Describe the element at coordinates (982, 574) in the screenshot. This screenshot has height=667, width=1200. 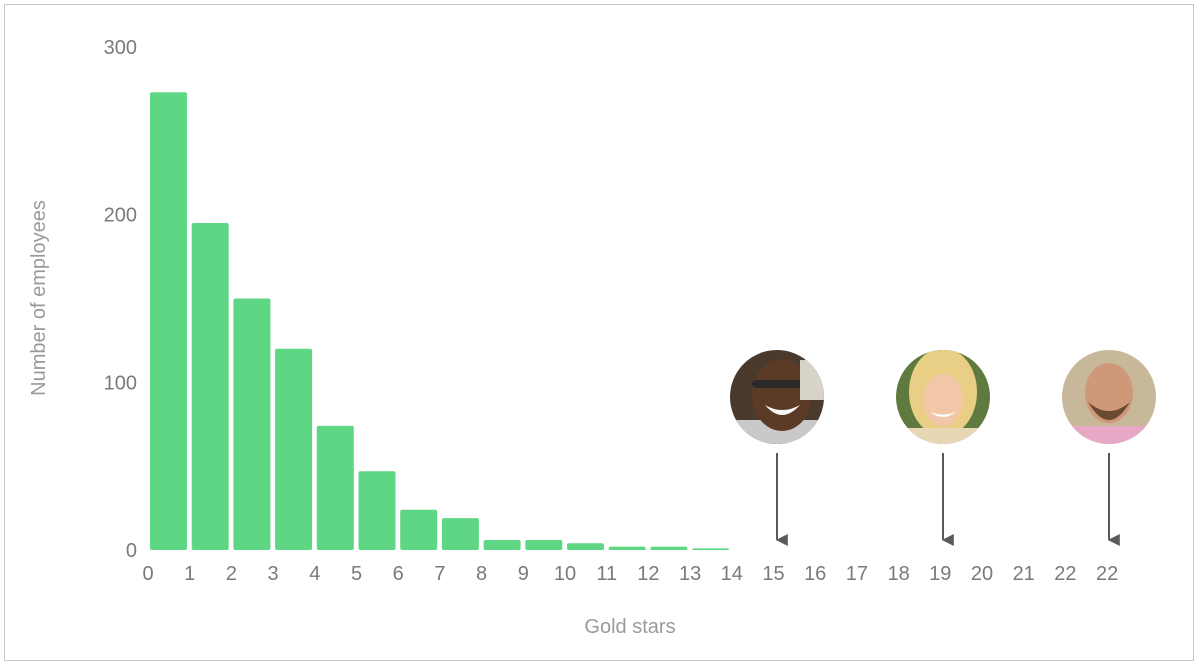
I see `x-tick-label: 20` at that location.